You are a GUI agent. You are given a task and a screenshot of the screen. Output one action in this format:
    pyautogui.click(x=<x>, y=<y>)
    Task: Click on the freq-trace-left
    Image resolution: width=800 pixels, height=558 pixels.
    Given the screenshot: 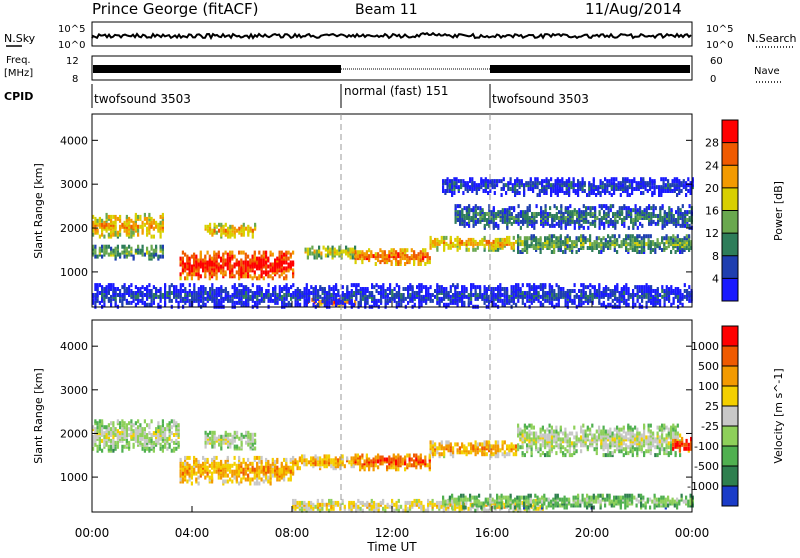 What is the action you would take?
    pyautogui.click(x=217, y=69)
    